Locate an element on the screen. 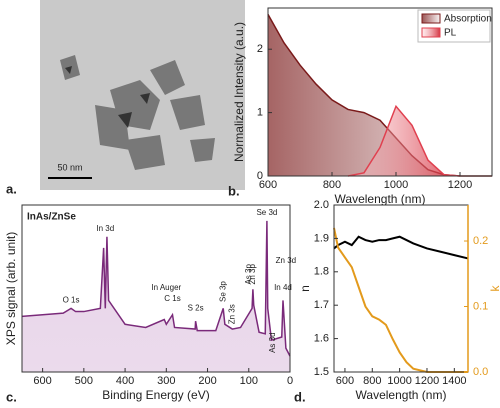 This screenshot has width=500, height=408. panel-label: a. is located at coordinates (11, 188).